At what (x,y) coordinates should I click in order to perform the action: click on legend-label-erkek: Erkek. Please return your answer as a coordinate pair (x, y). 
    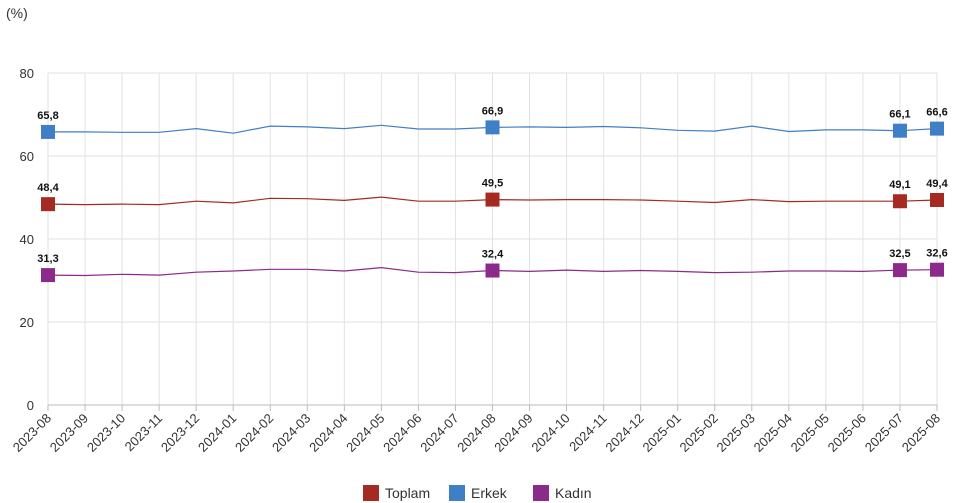
    Looking at the image, I should click on (489, 493).